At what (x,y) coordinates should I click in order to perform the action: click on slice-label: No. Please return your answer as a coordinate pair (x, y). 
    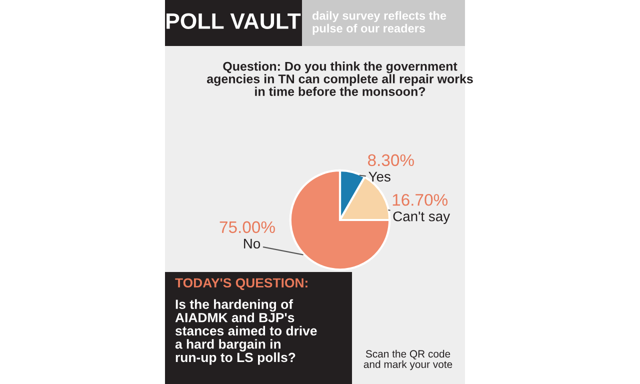
    Looking at the image, I should click on (252, 243).